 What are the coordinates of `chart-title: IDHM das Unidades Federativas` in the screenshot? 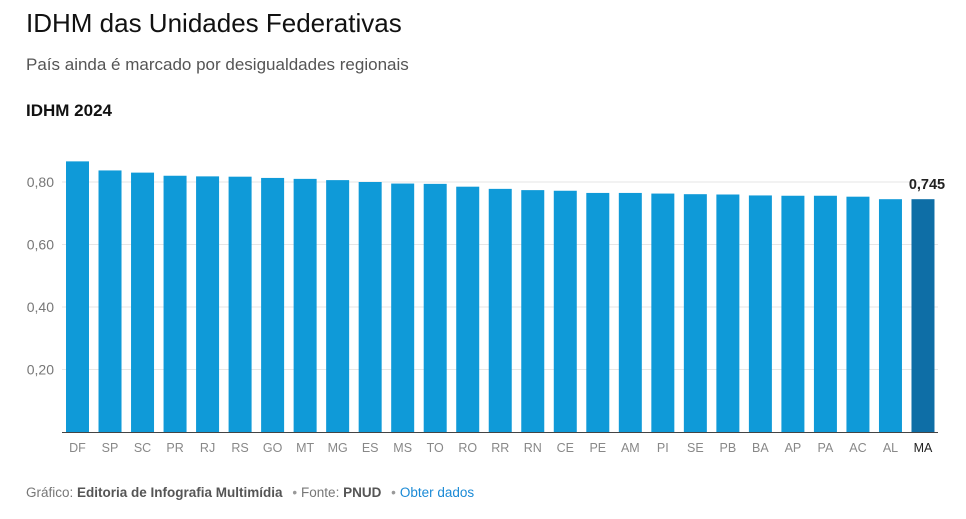 It's located at (214, 23).